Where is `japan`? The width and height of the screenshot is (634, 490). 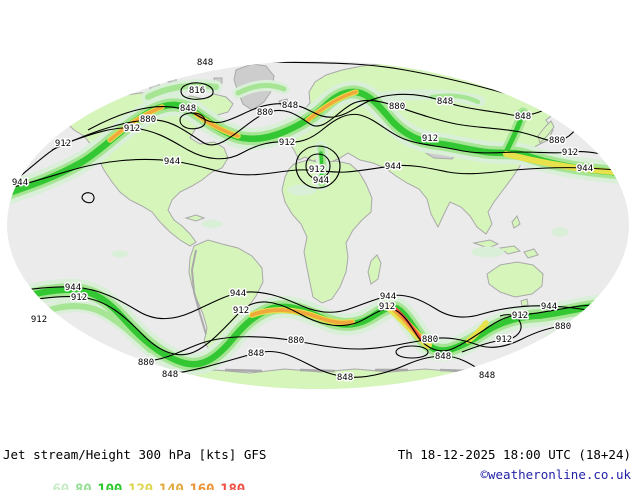
japan is located at coordinates (546, 132).